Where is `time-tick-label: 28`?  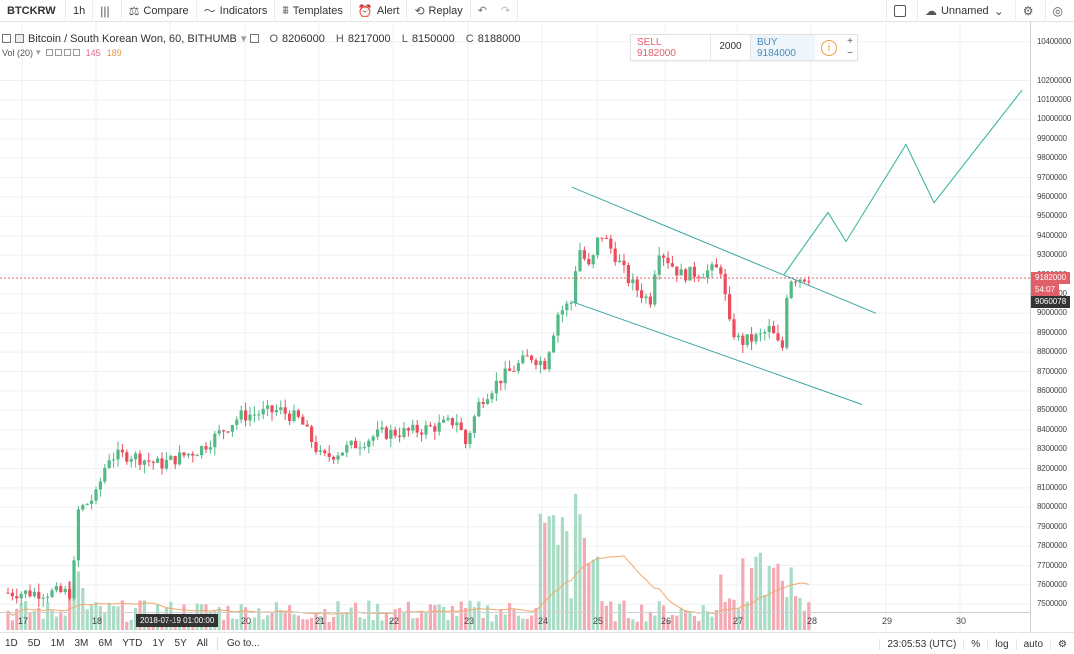
time-tick-label: 28 is located at coordinates (812, 621).